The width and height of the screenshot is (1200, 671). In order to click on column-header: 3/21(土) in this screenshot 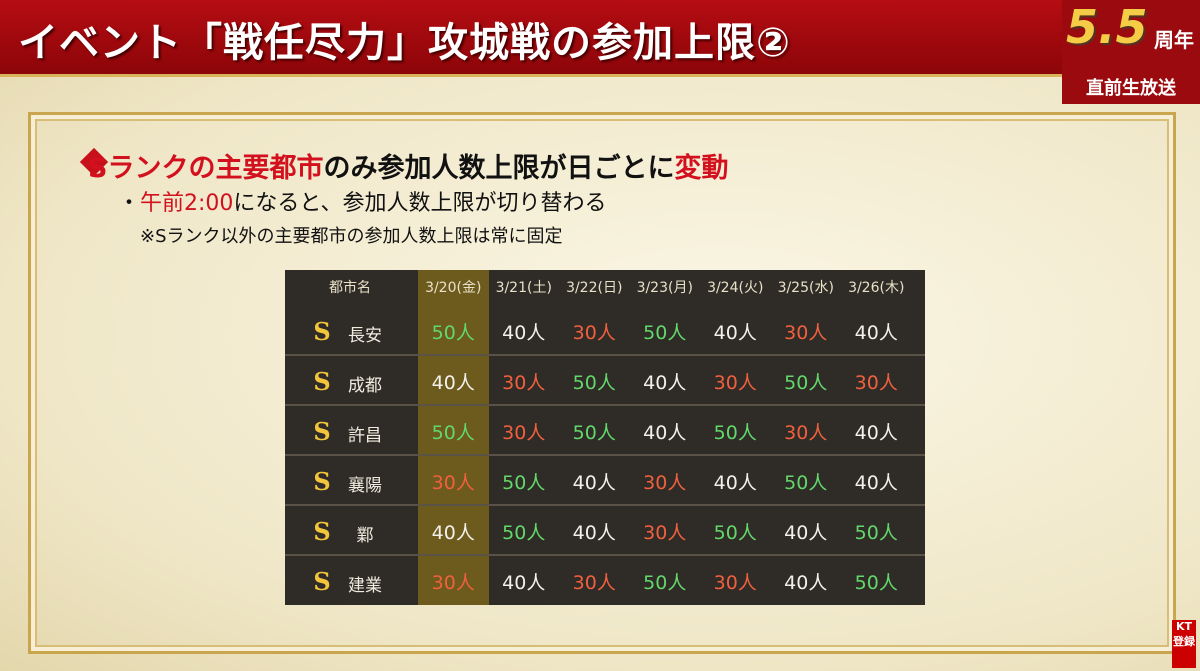, I will do `click(523, 288)`.